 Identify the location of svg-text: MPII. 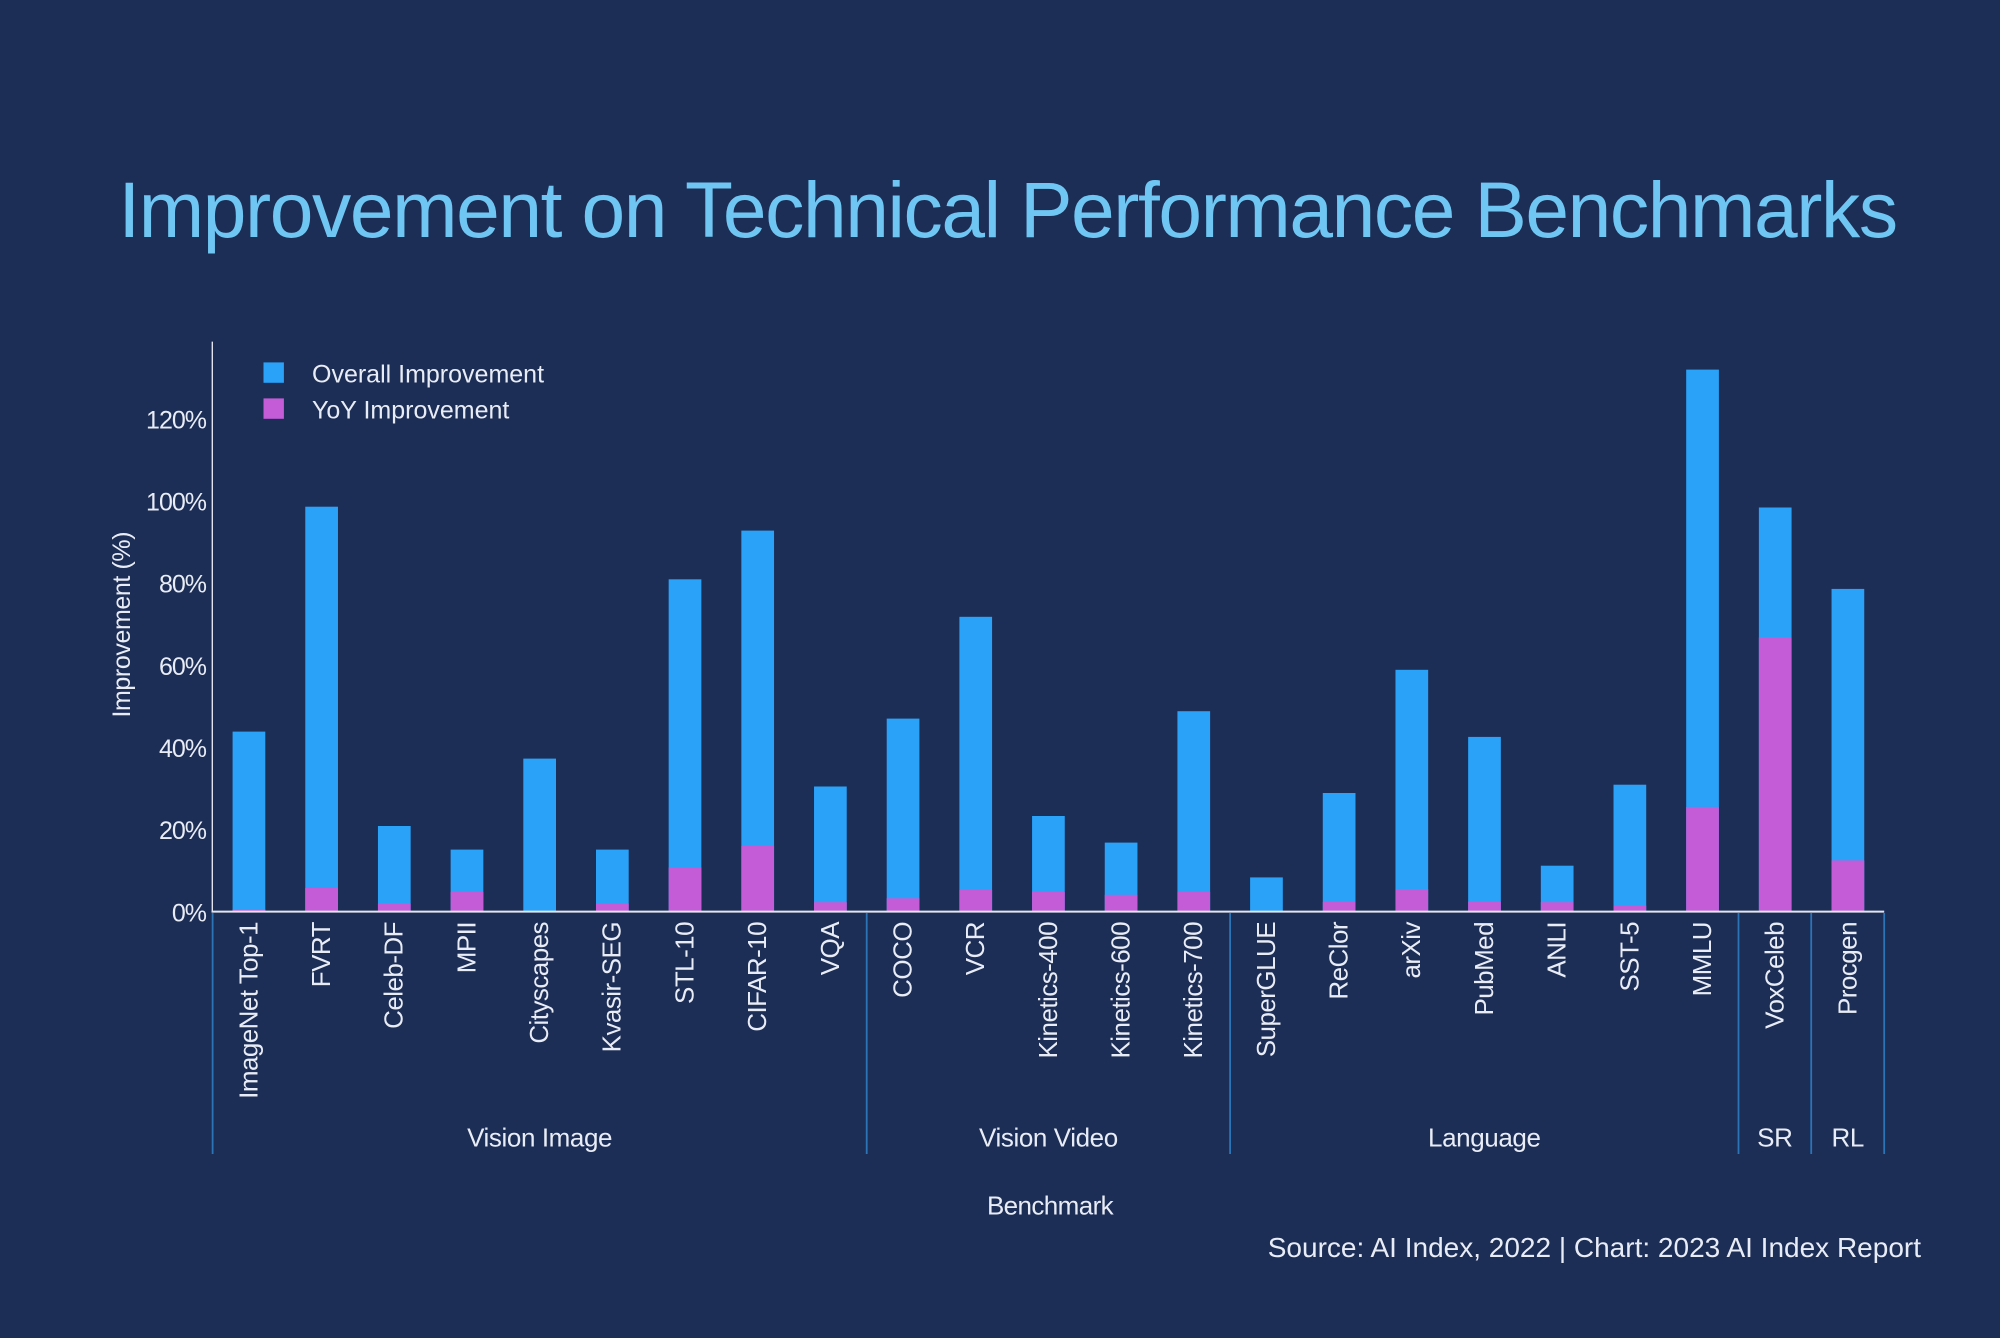
(466, 947).